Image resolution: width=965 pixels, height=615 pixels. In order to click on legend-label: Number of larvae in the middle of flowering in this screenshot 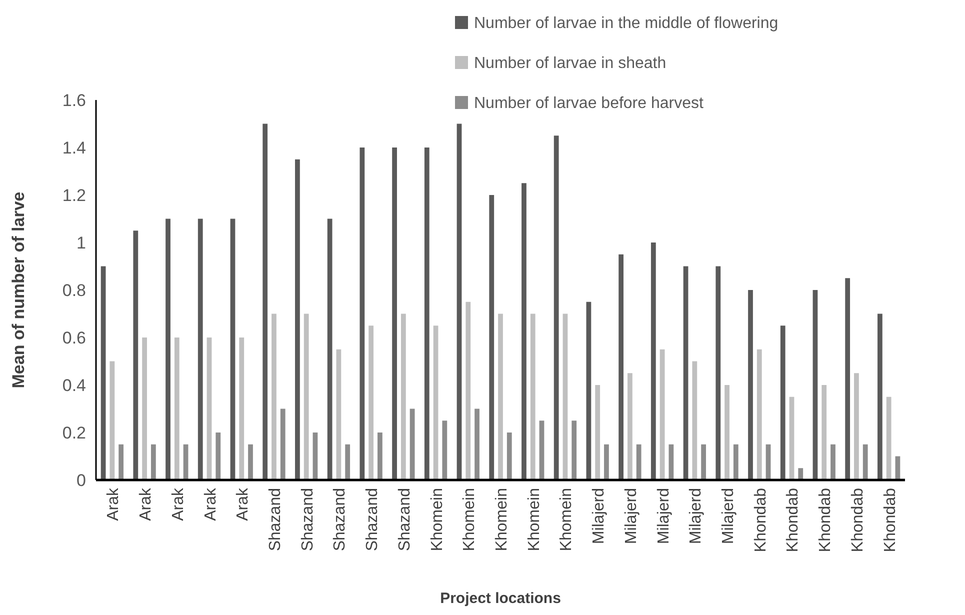, I will do `click(626, 23)`.